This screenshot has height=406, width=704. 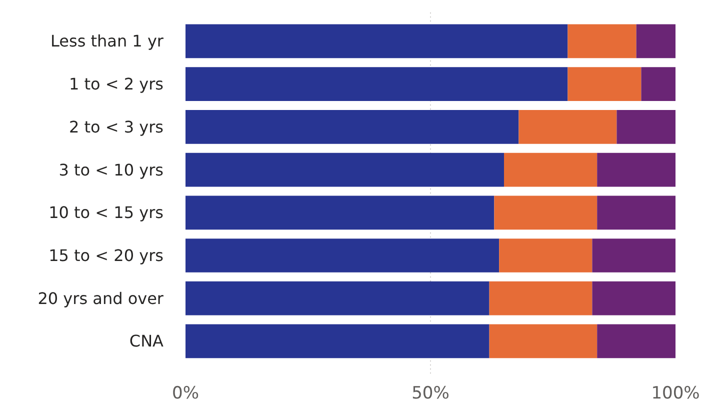 I want to click on x-tick-label: 100%, so click(x=675, y=394).